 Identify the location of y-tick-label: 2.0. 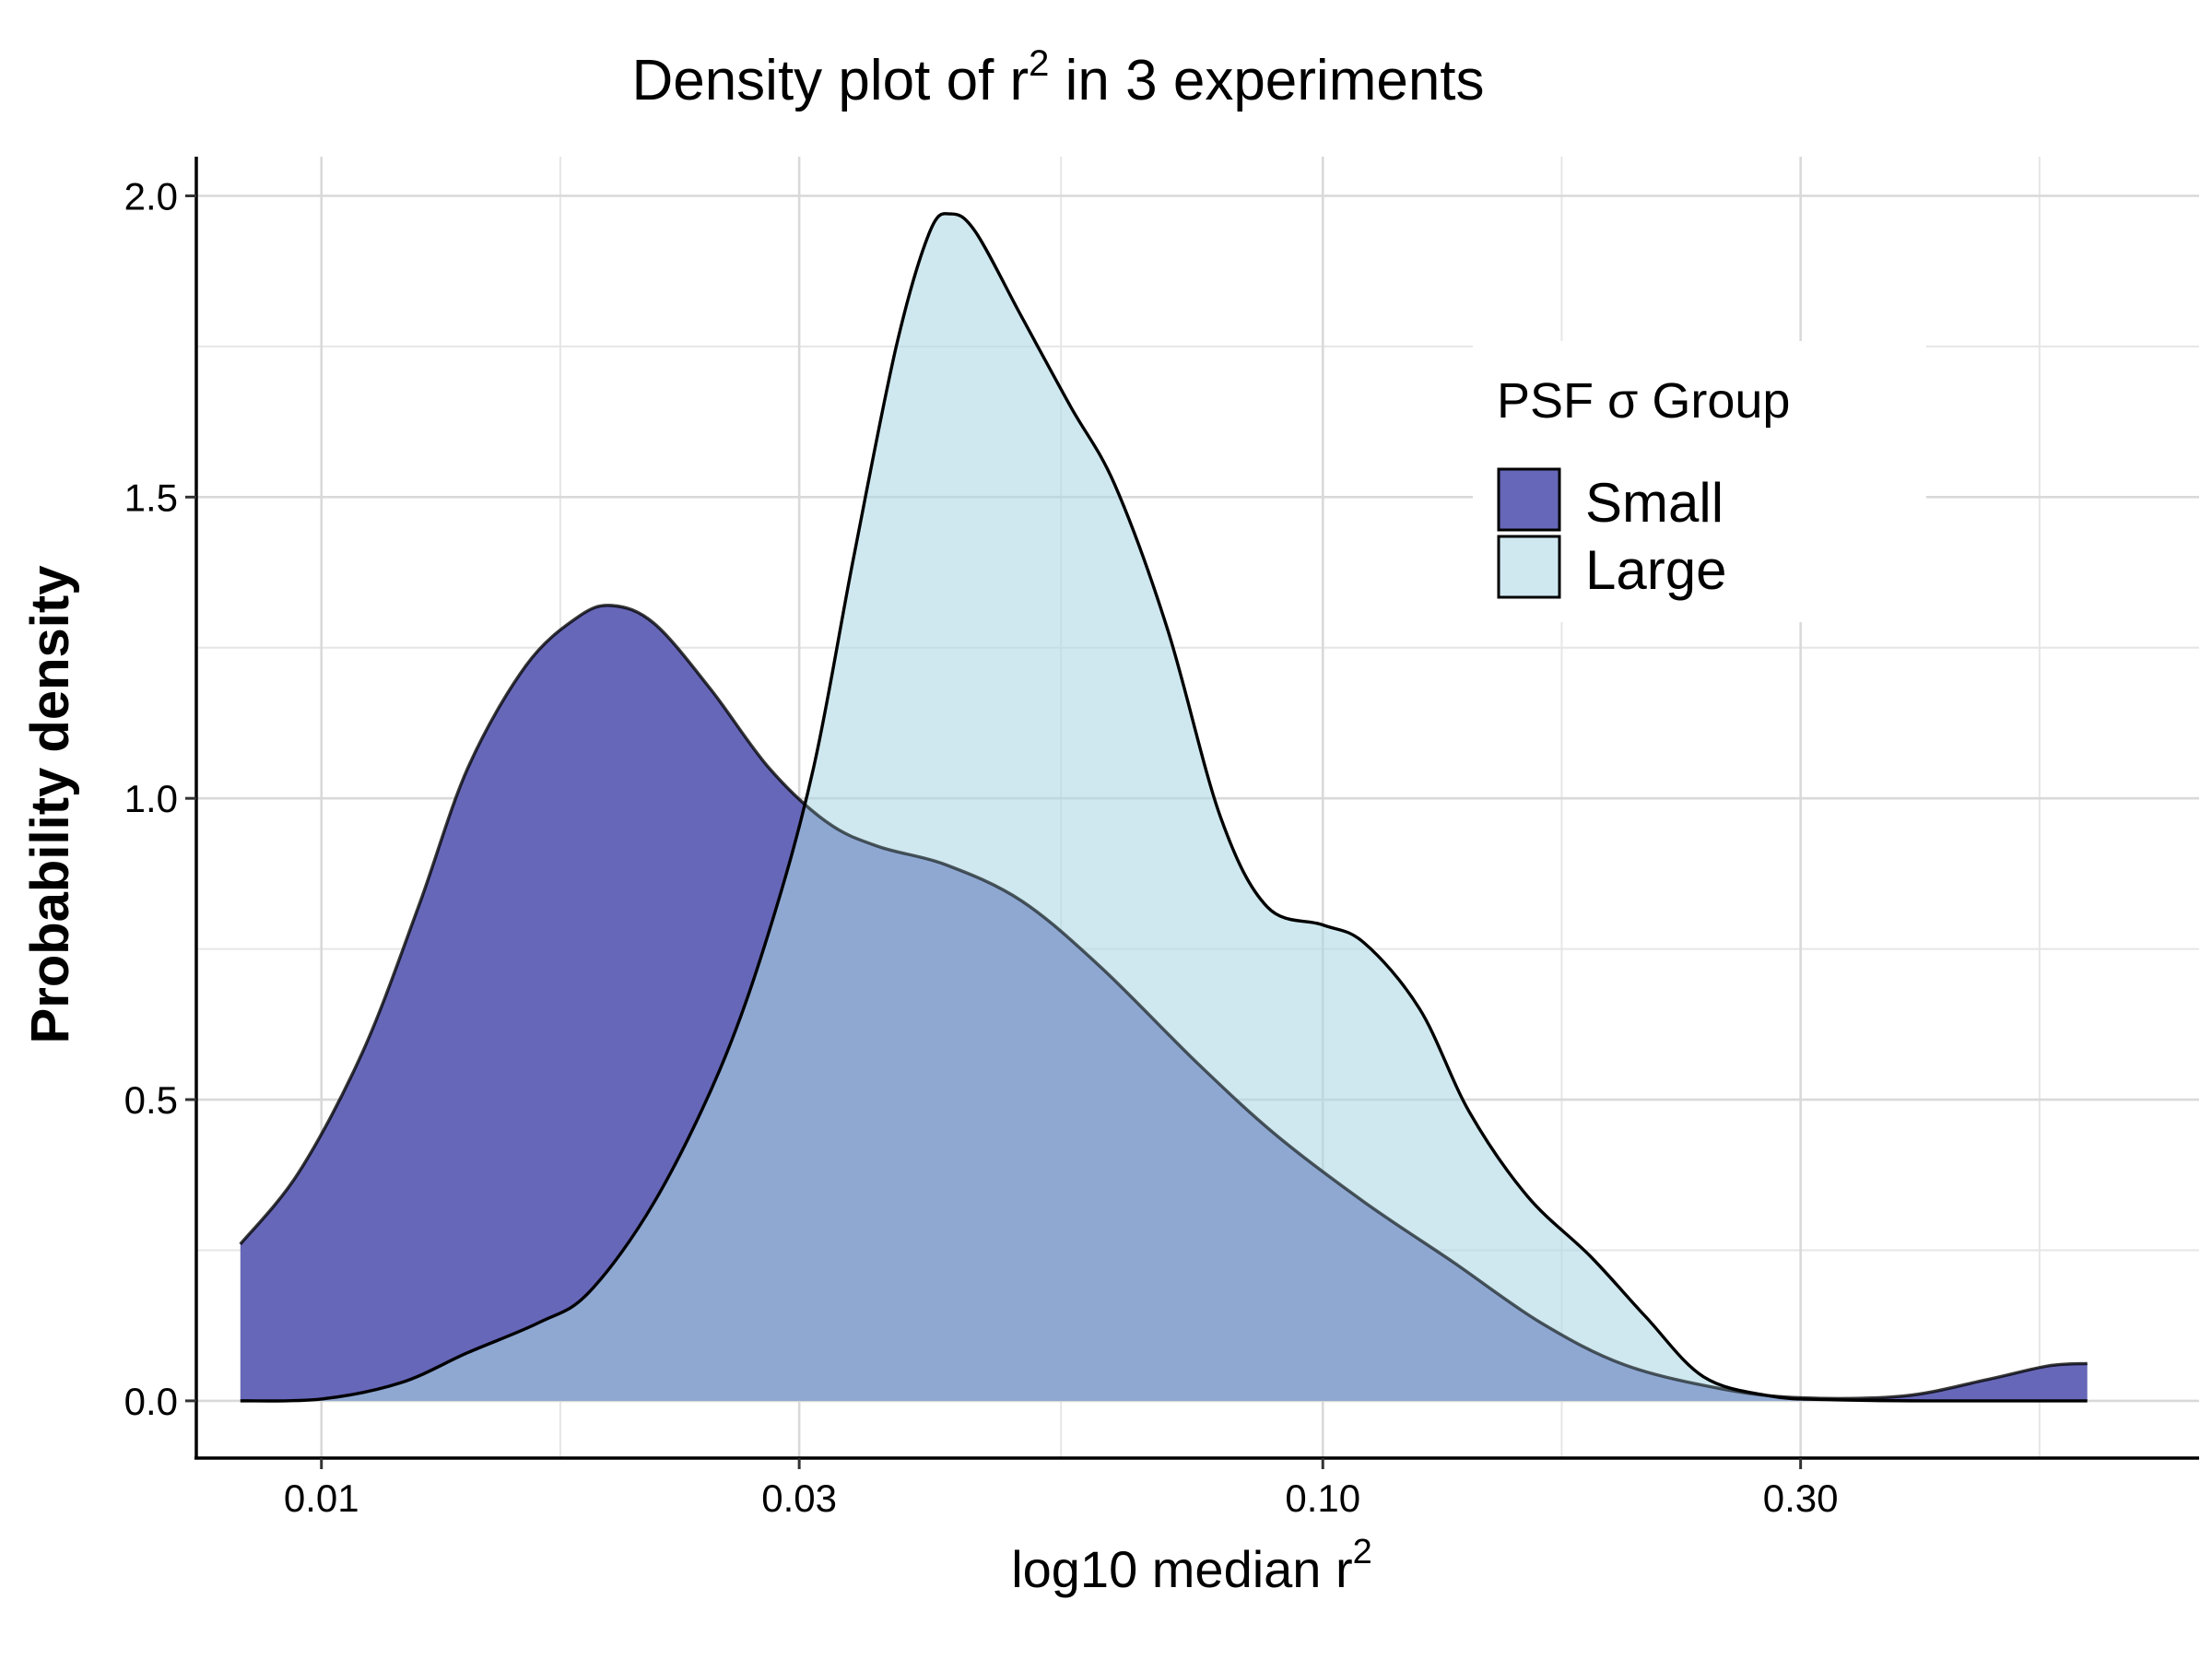
(151, 196).